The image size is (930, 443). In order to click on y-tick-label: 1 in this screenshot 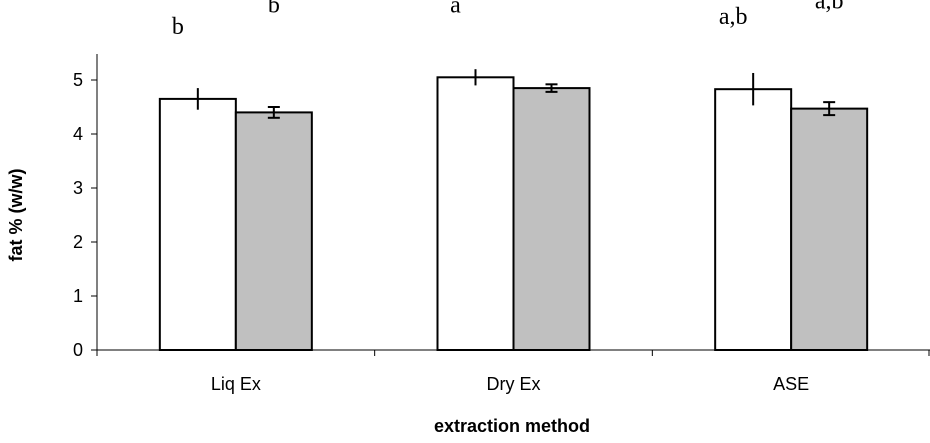, I will do `click(78, 296)`.